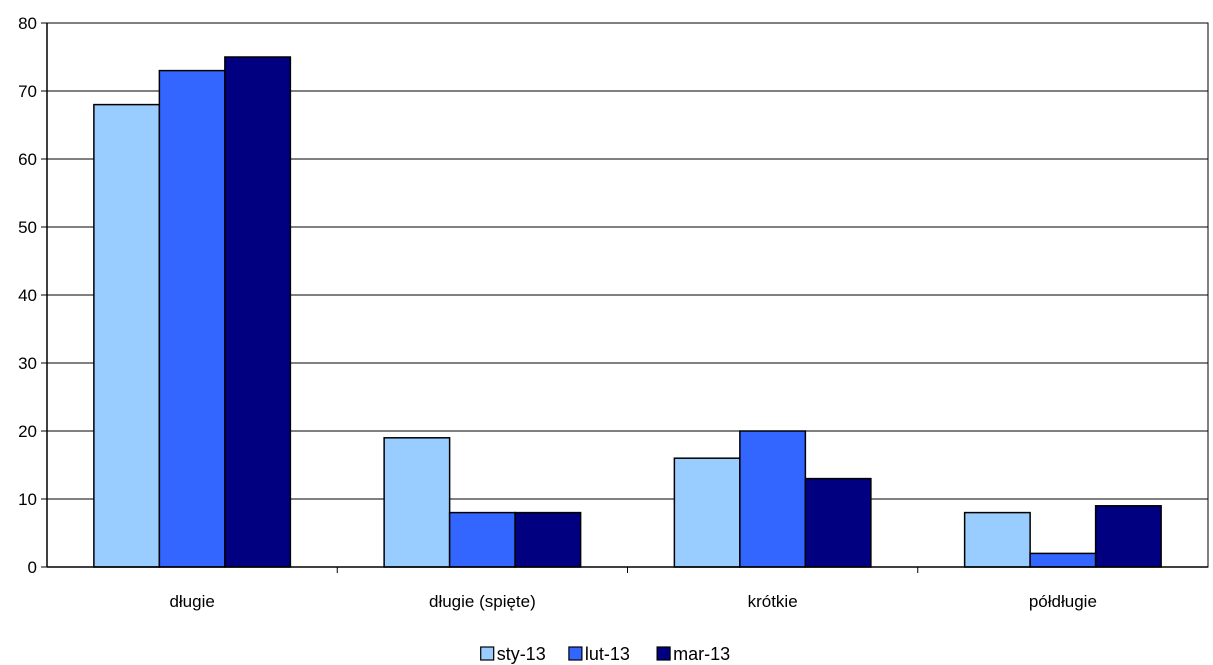 Image resolution: width=1213 pixels, height=665 pixels. I want to click on x-tick-label: krótkie, so click(773, 601).